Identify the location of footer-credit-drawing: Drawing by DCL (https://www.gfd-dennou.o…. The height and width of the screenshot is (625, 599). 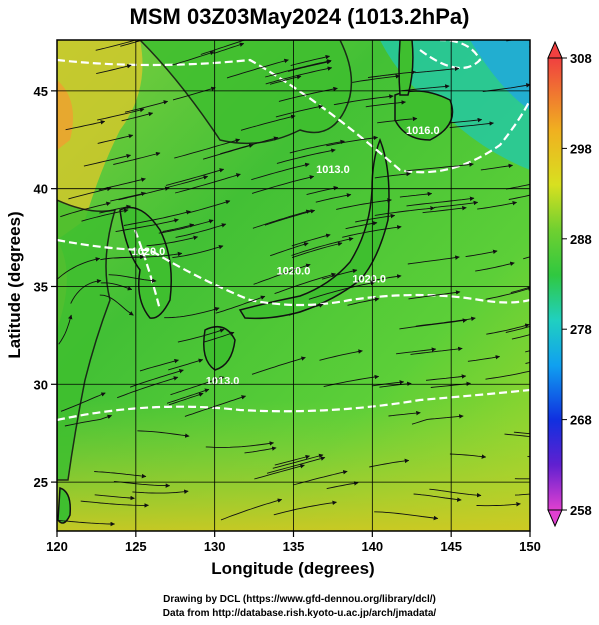
(299, 599).